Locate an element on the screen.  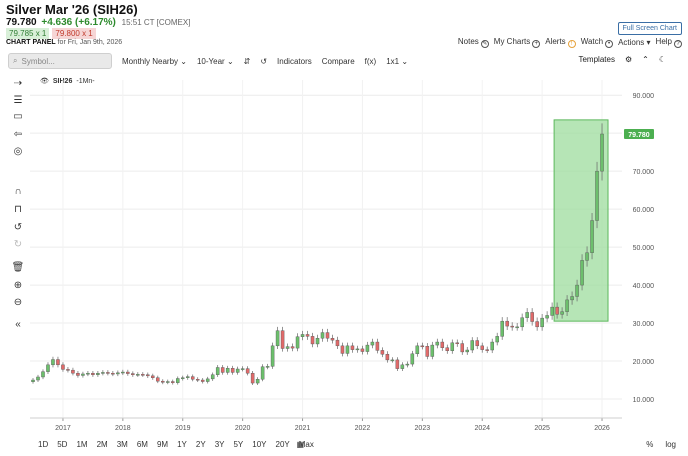
collapse-up-icon: ⌃ is located at coordinates (645, 59).